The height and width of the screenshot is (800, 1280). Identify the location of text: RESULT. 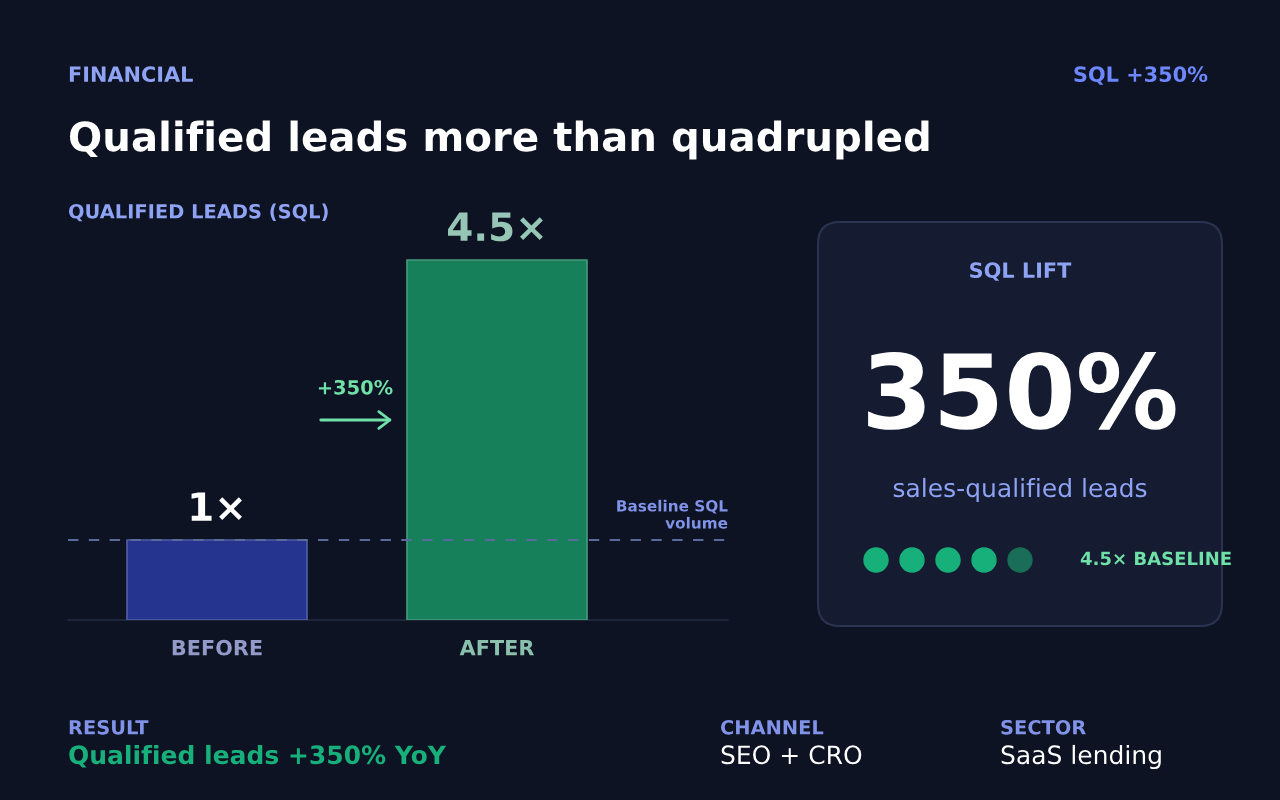
(109, 727).